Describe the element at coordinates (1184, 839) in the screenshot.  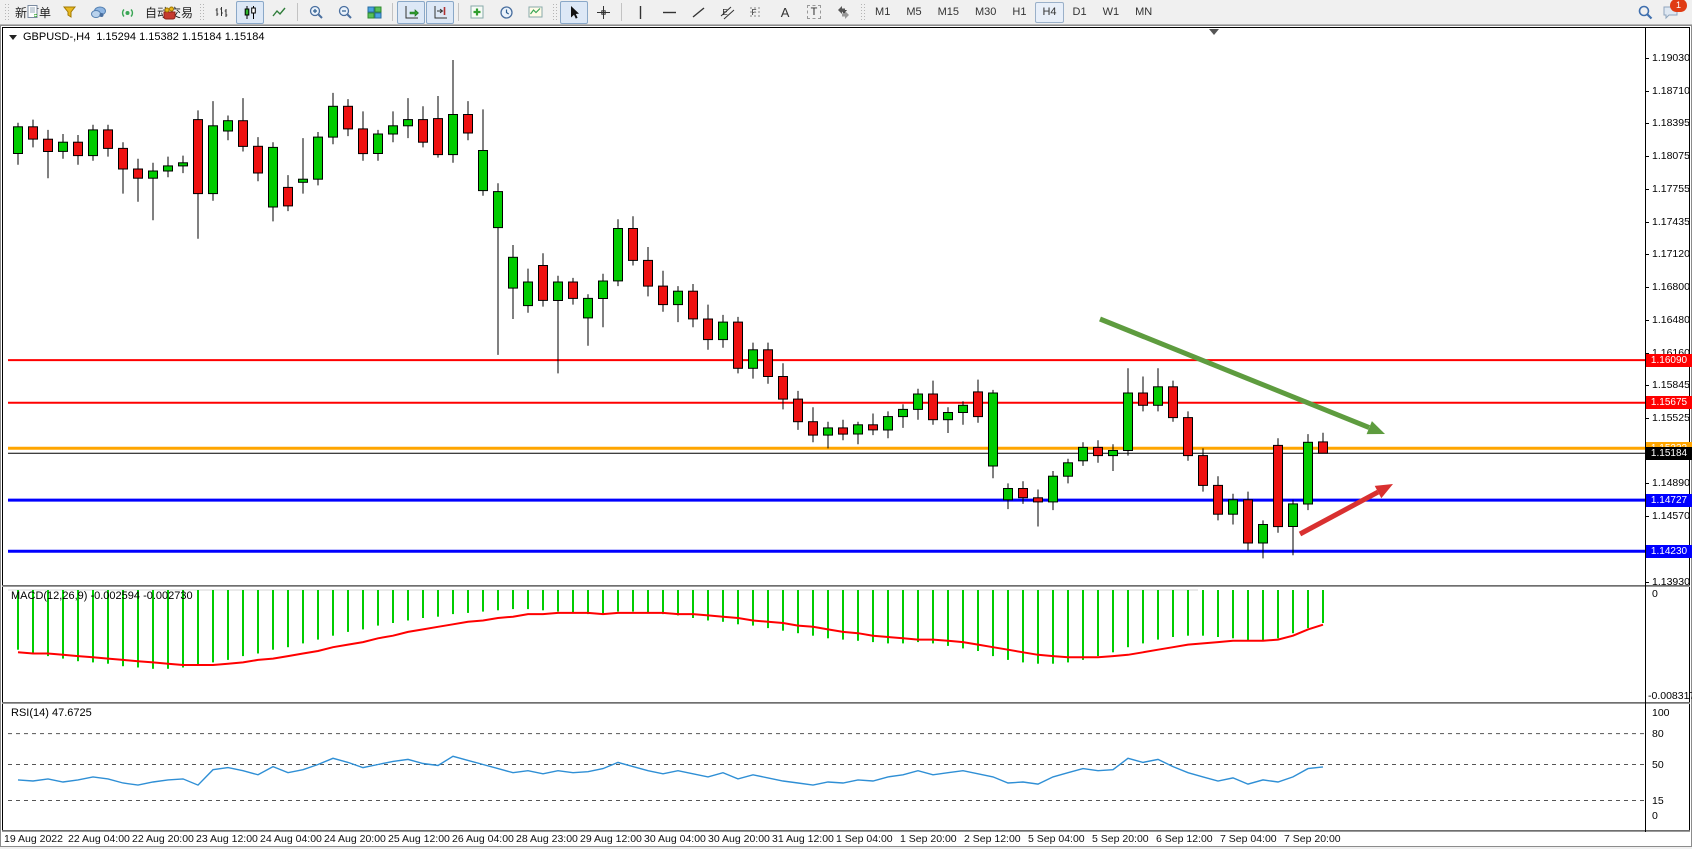
I see `time-axis-label: 6 Sep 12:00` at that location.